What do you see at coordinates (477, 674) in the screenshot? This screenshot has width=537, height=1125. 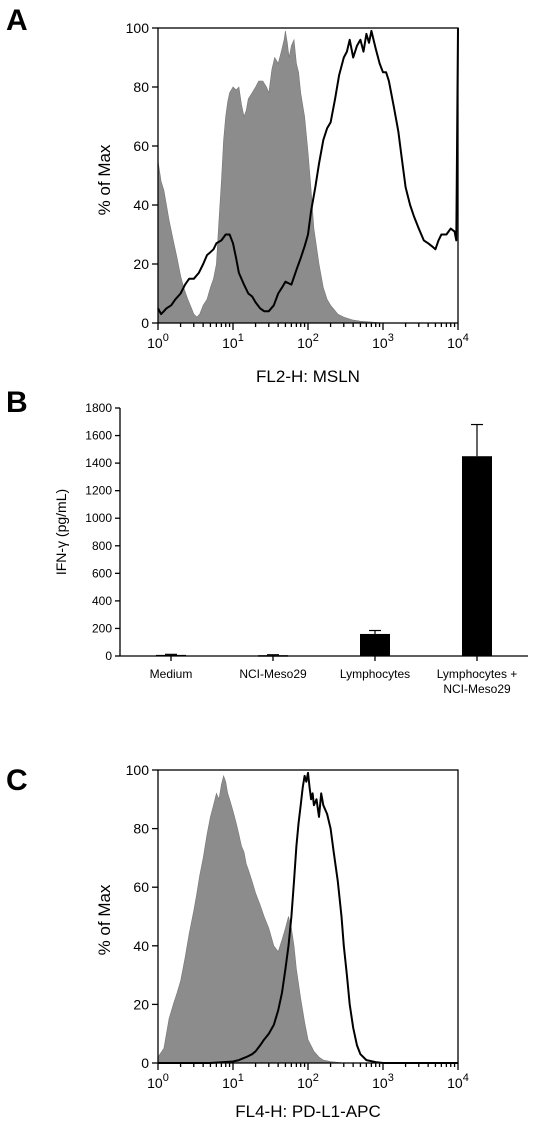 I see `panel-b-category-label: Lymphocytes +` at bounding box center [477, 674].